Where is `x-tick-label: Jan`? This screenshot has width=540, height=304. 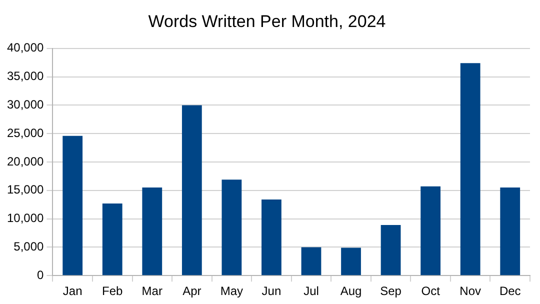 x-tick-label: Jan is located at coordinates (72, 291).